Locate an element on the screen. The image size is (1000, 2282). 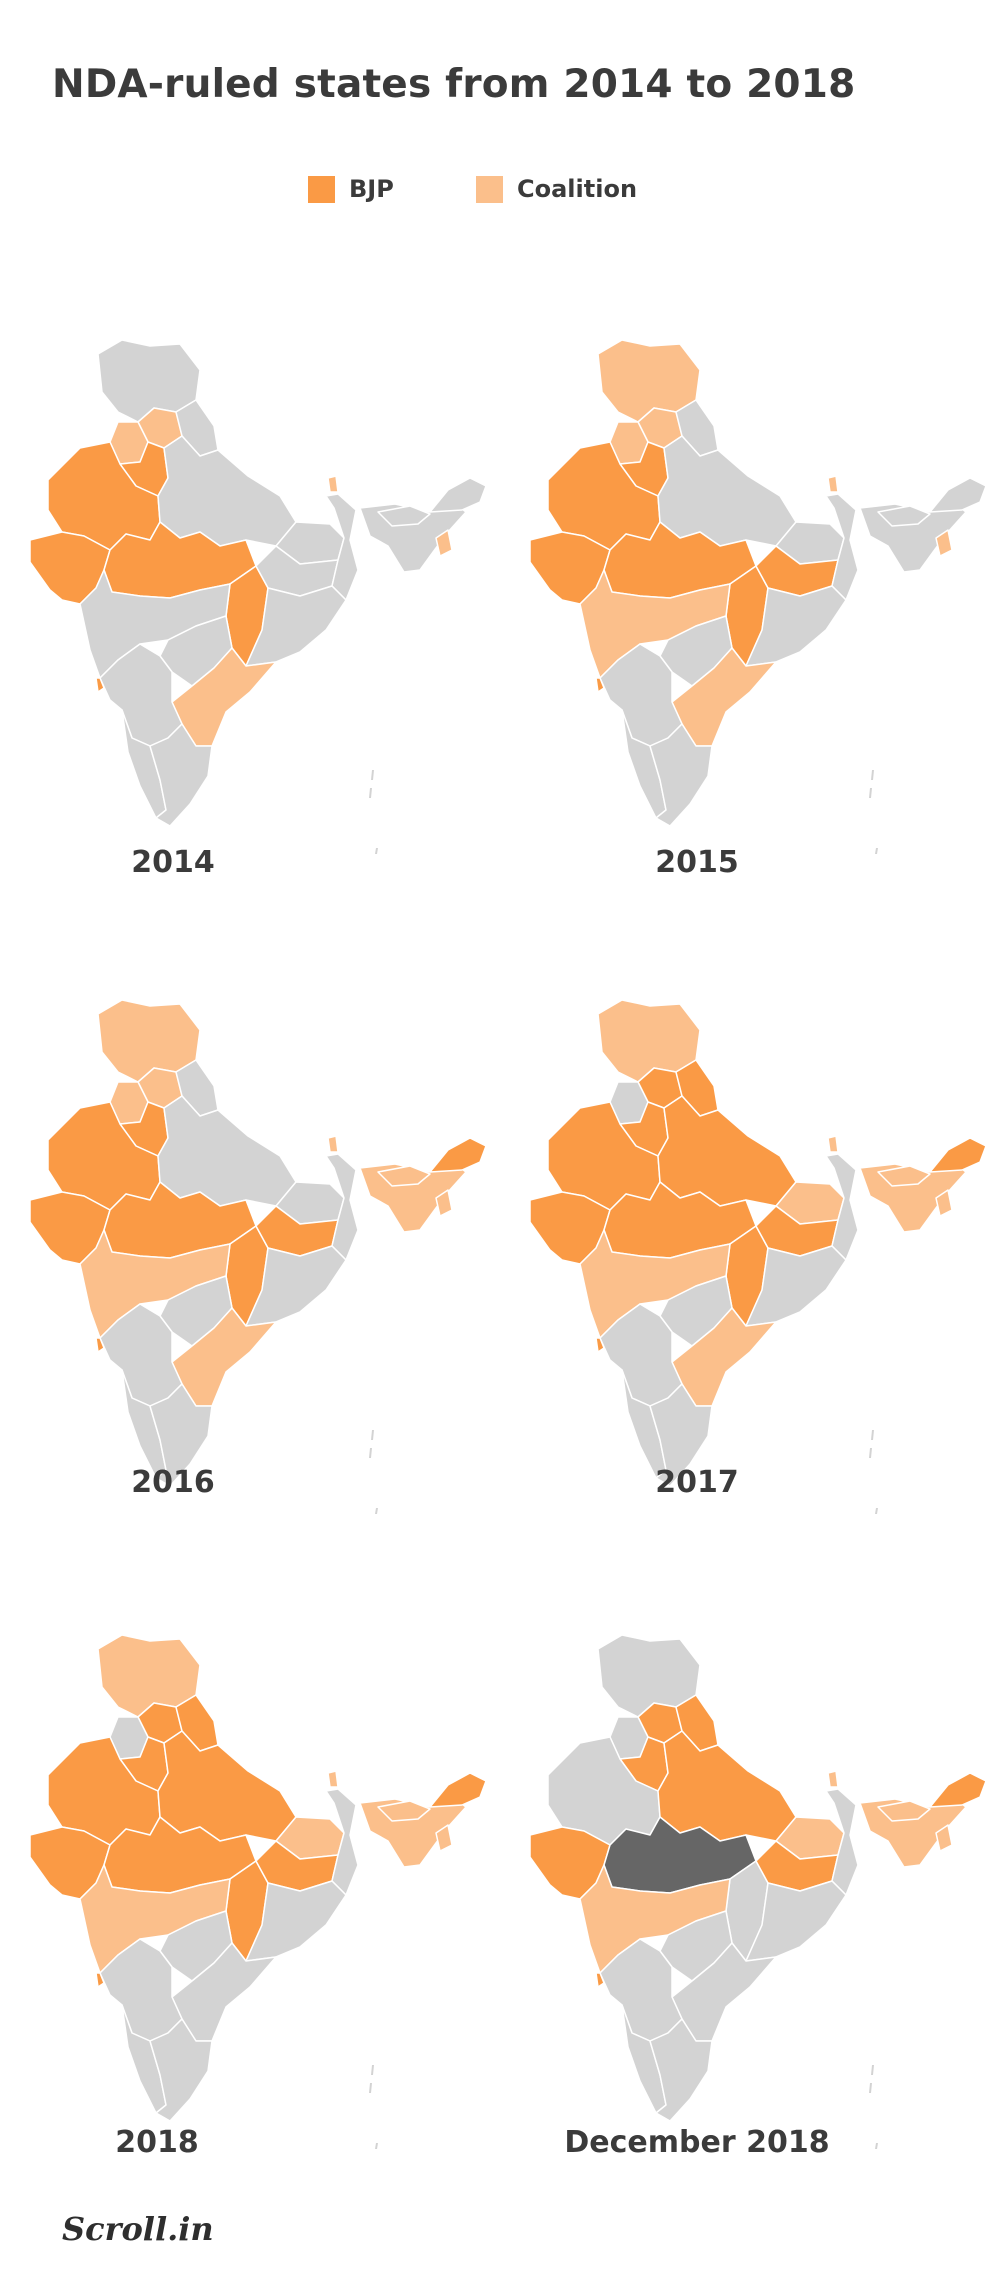
map-panel-2015: 2015 is located at coordinates (750, 625).